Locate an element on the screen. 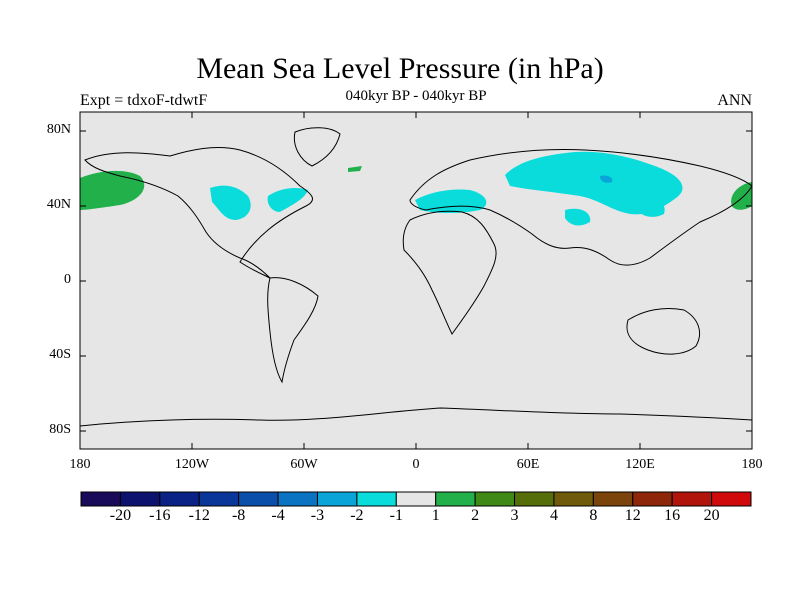  lon-label-120e: 120E is located at coordinates (640, 464).